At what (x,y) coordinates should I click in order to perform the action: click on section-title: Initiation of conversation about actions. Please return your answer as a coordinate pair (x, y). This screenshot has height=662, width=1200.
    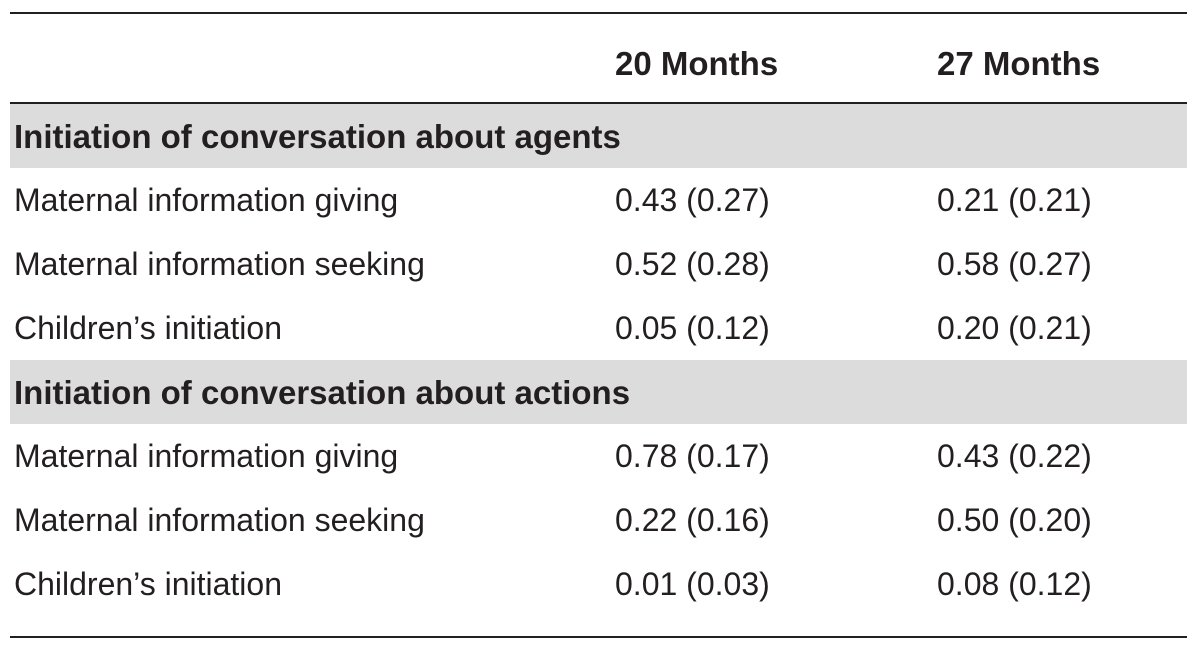
    Looking at the image, I should click on (322, 392).